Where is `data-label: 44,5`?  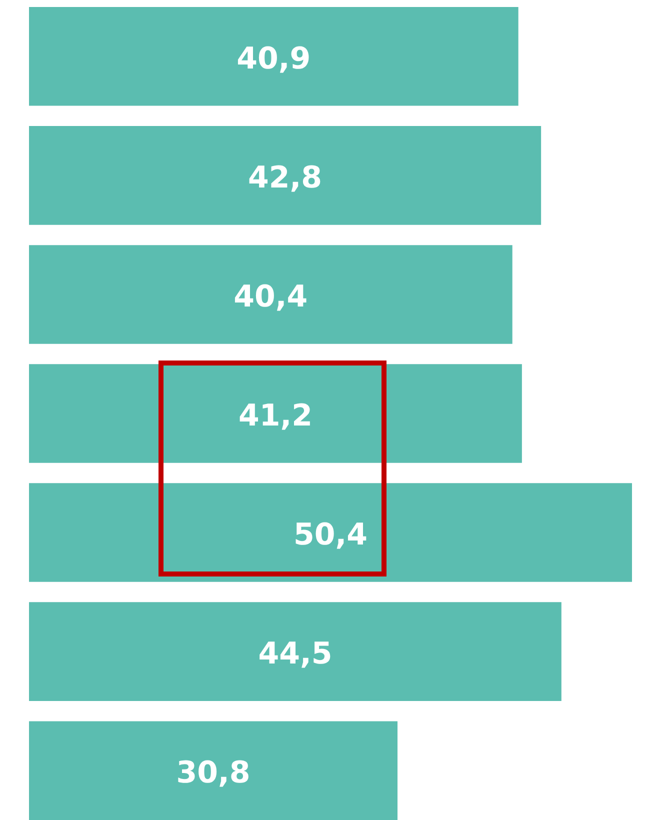
data-label: 44,5 is located at coordinates (295, 654).